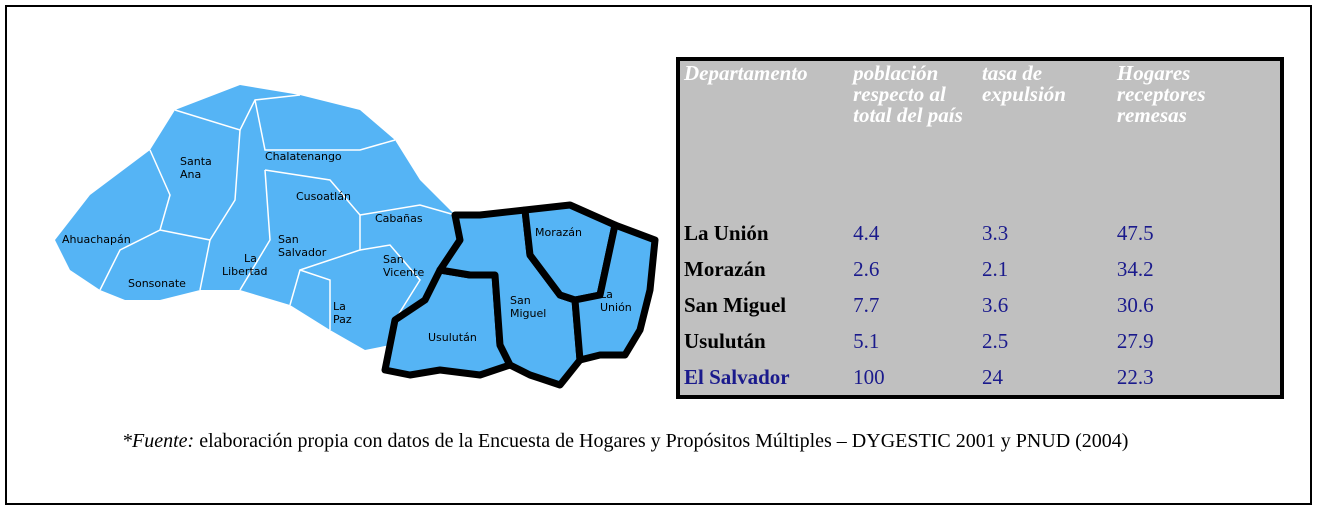 Image resolution: width=1319 pixels, height=505 pixels. What do you see at coordinates (737, 376) in the screenshot?
I see `name-cell: El Salvador` at bounding box center [737, 376].